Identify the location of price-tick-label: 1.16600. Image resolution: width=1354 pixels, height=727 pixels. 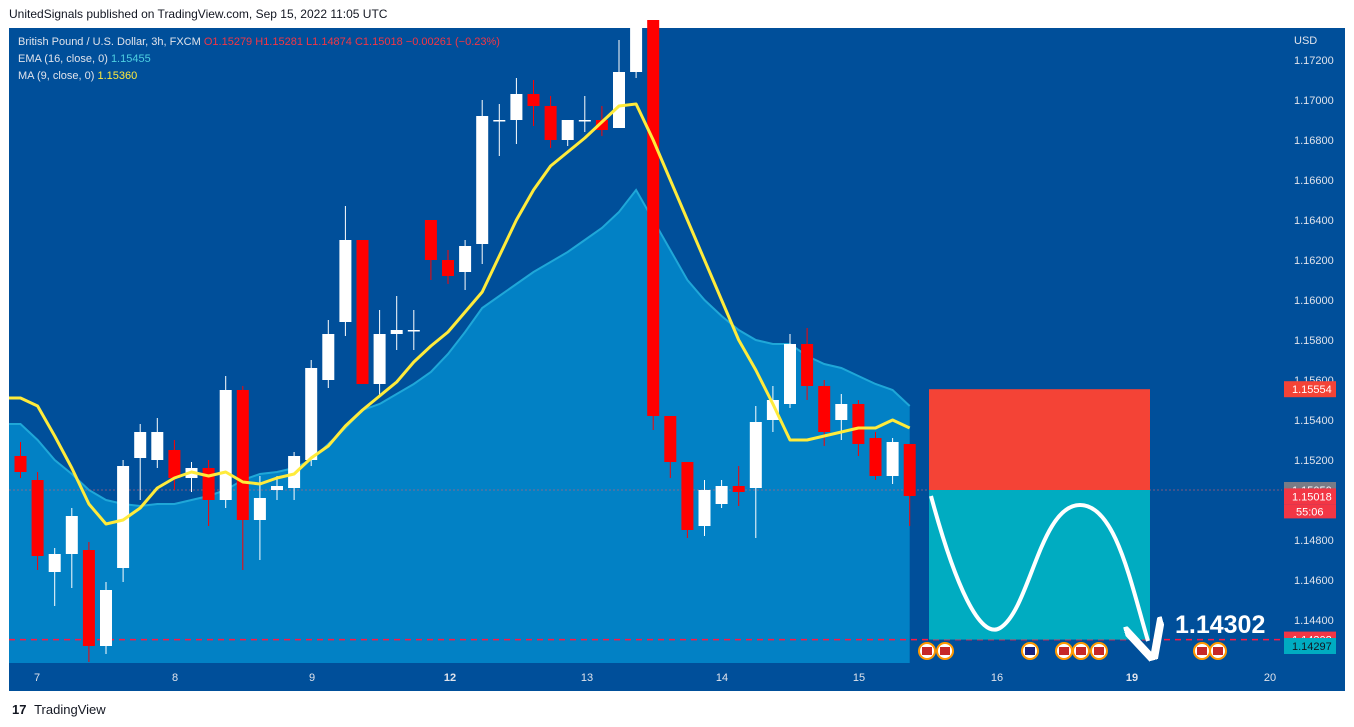
(1314, 181).